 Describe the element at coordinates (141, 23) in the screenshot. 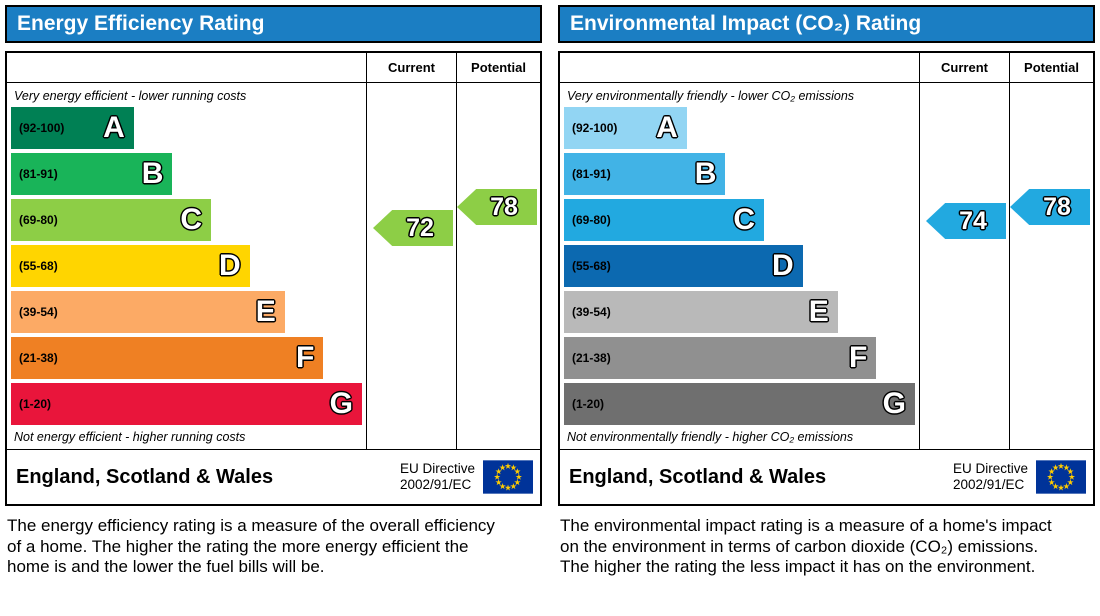

I see `energy-panel-title: Energy Efficiency Rating` at that location.